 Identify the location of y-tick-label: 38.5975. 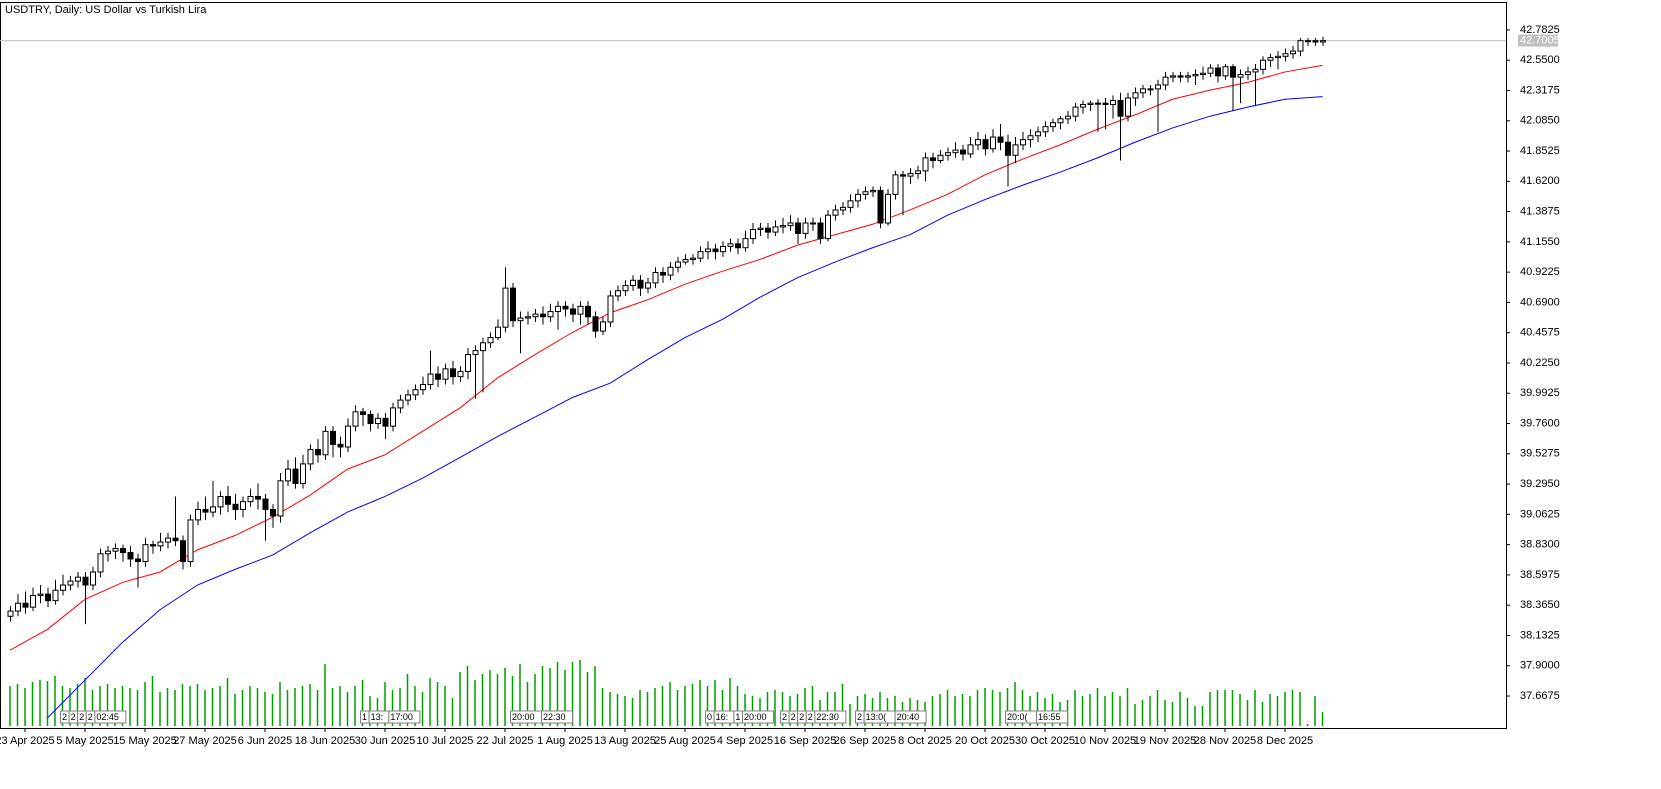
(1540, 575).